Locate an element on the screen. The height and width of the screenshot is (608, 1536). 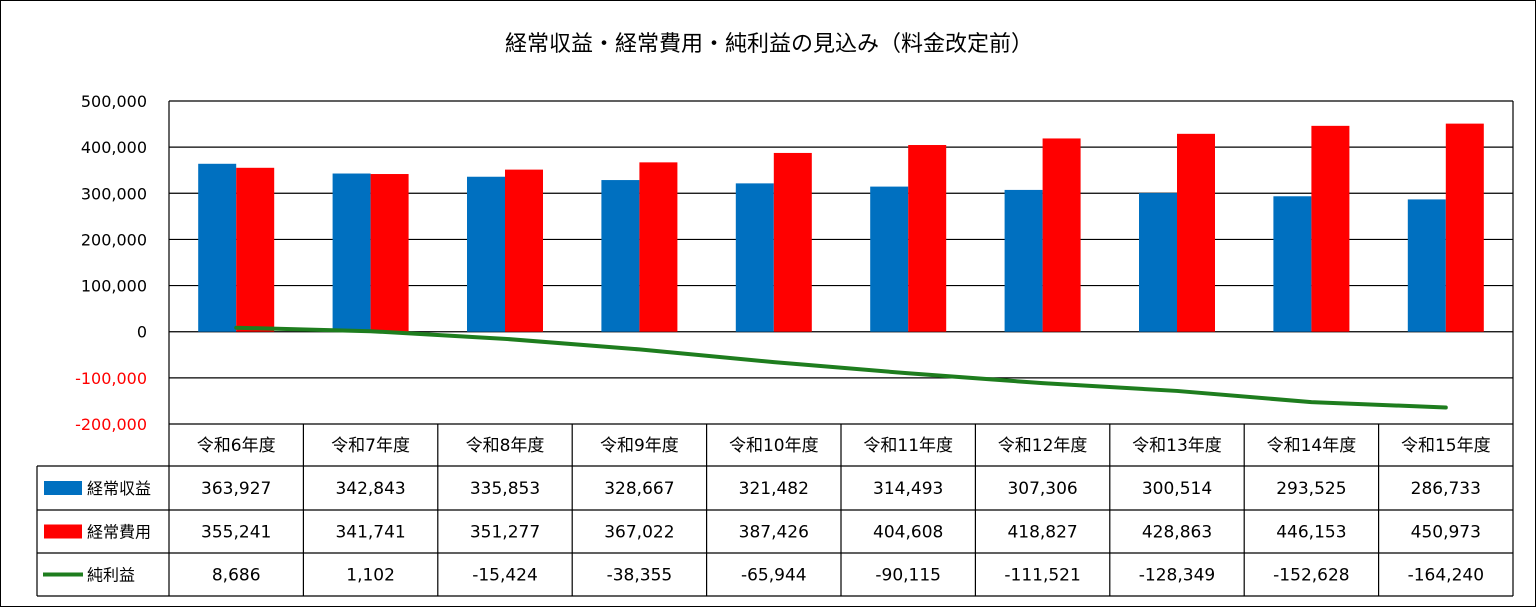
data-label: 341,741 is located at coordinates (370, 533).